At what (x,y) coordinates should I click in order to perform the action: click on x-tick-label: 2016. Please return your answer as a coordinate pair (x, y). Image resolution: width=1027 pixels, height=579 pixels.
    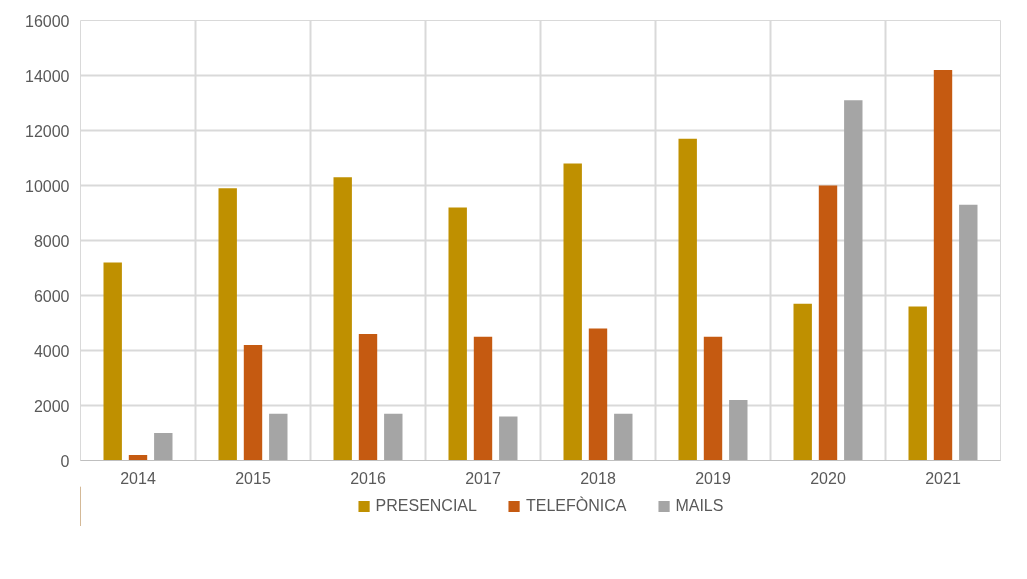
    Looking at the image, I should click on (368, 478).